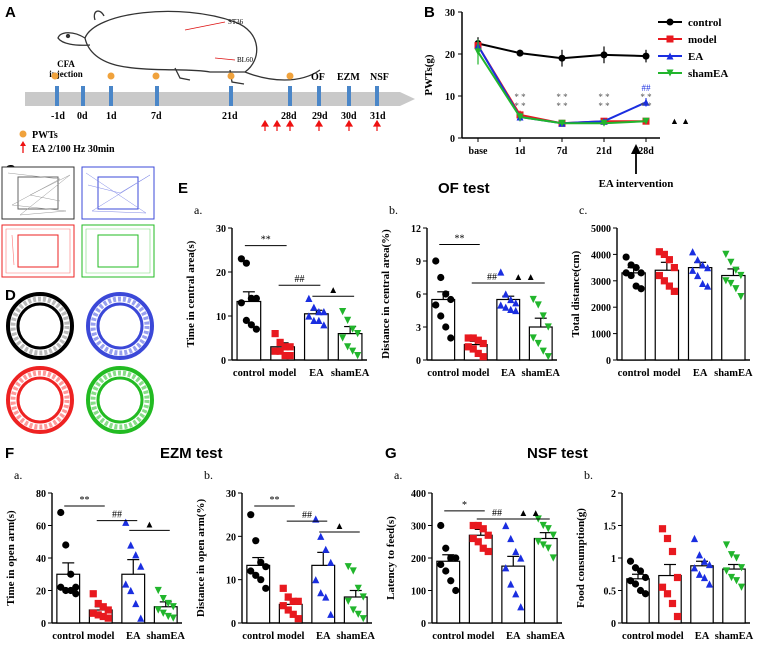  What do you see at coordinates (416, 229) in the screenshot?
I see `y-tick-label: 12` at bounding box center [416, 229].